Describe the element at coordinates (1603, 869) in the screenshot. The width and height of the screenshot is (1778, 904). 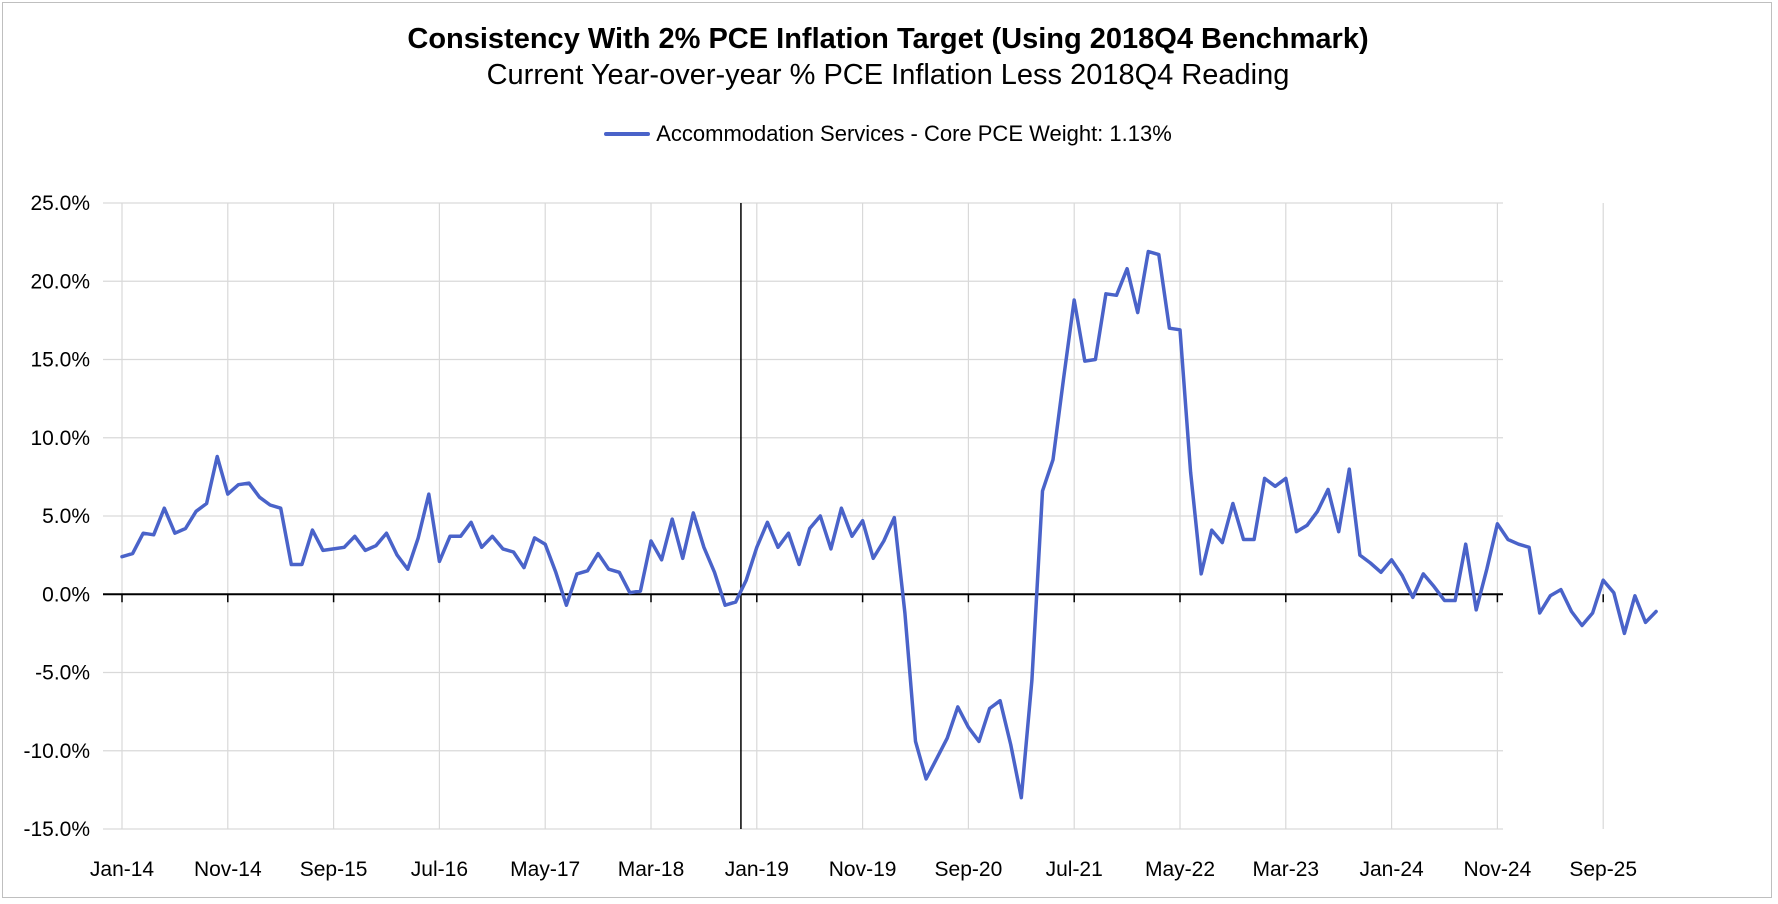
I see `x-tick-label: Sep-25` at that location.